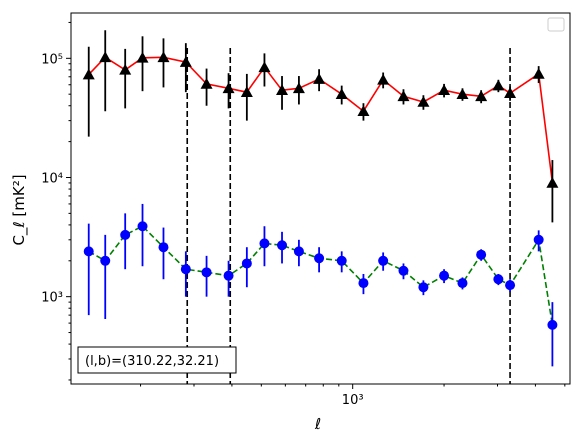  Describe the element at coordinates (52, 178) in the screenshot. I see `y-tick-label: 10⁴` at that location.